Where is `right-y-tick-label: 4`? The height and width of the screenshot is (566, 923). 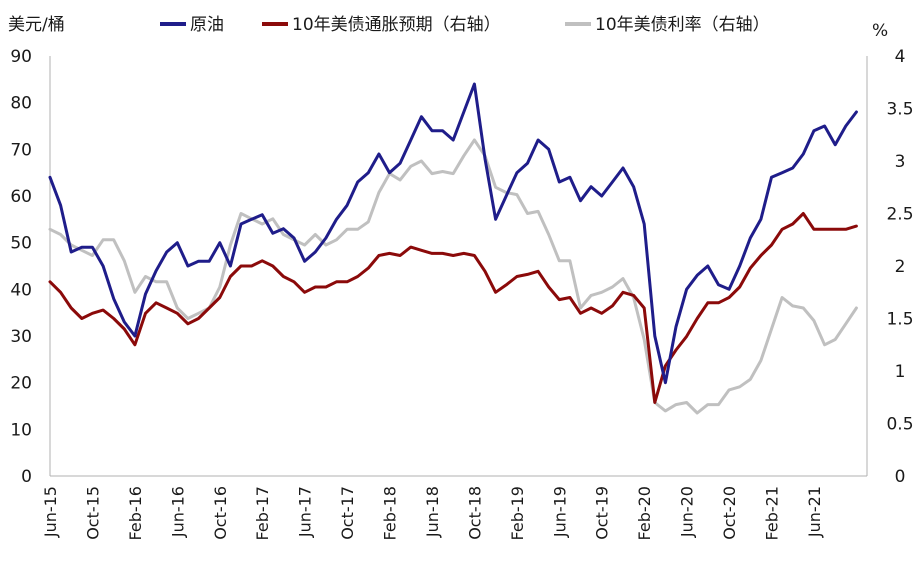
right-y-tick-label: 4 is located at coordinates (900, 57).